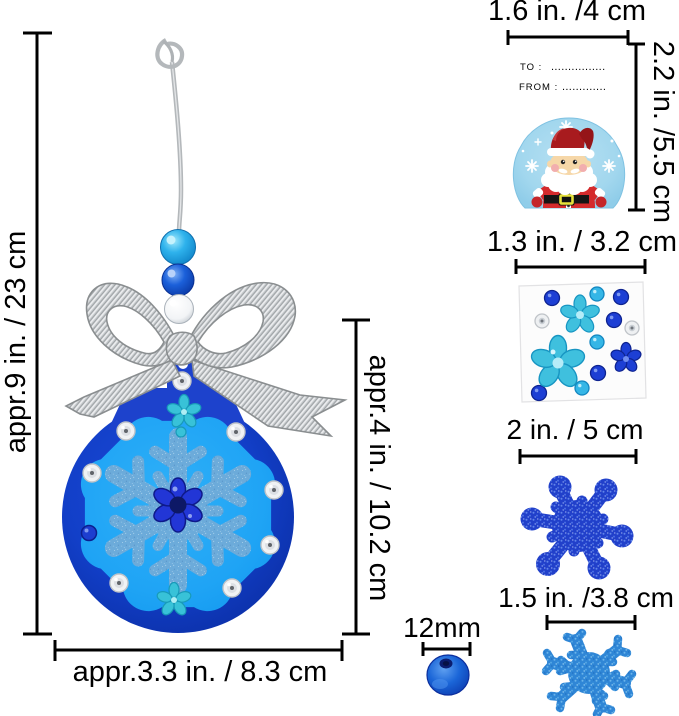  Describe the element at coordinates (567, 13) in the screenshot. I see `svg-text: 1.6 in. /4 cm` at that location.